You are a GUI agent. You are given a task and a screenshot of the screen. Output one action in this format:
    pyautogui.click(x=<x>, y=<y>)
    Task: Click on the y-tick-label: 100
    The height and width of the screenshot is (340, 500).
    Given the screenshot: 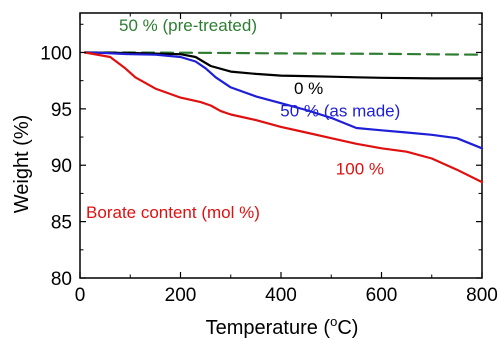 What is the action you would take?
    pyautogui.click(x=56, y=53)
    